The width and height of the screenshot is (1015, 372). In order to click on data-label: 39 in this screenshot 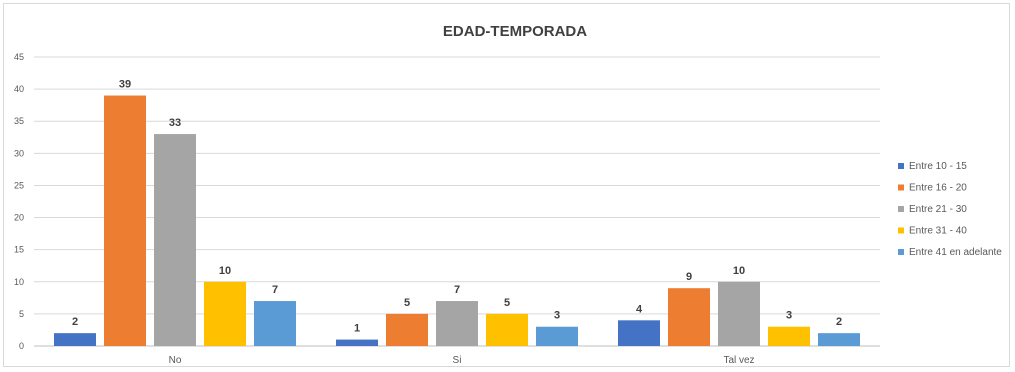, I will do `click(125, 85)`.